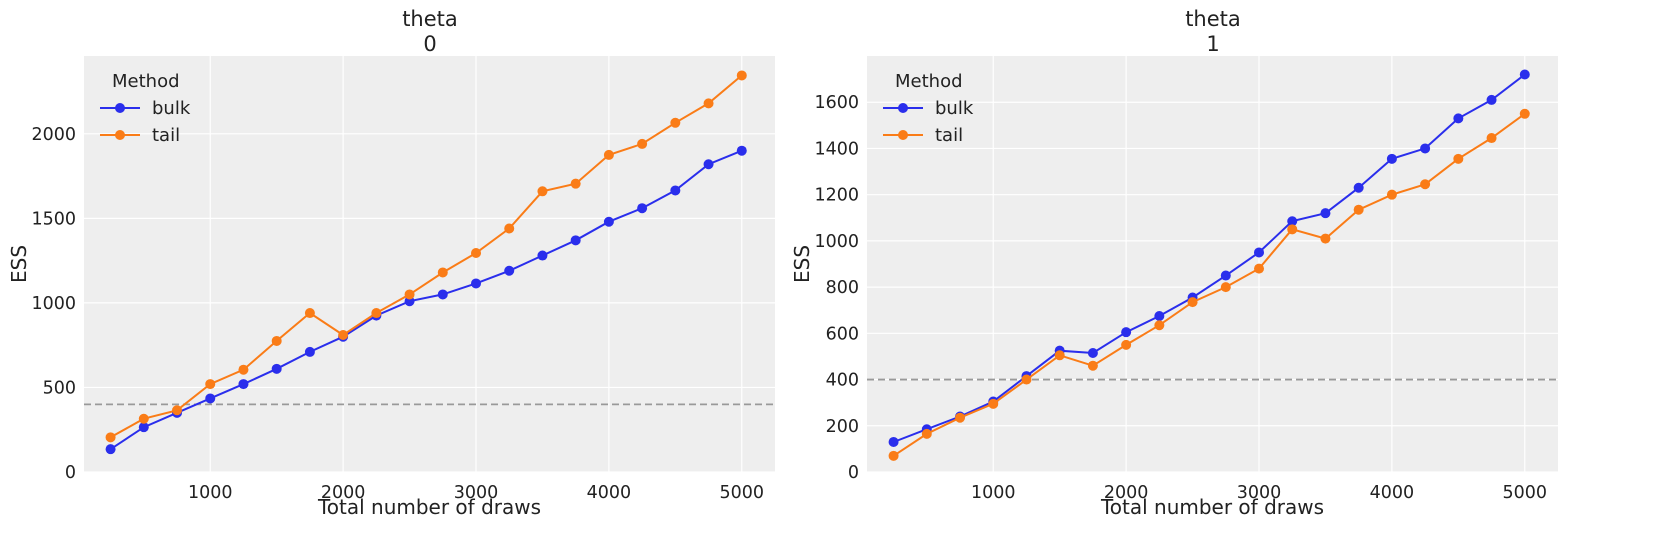  Describe the element at coordinates (1213, 19) in the screenshot. I see `chart-title: theta` at that location.